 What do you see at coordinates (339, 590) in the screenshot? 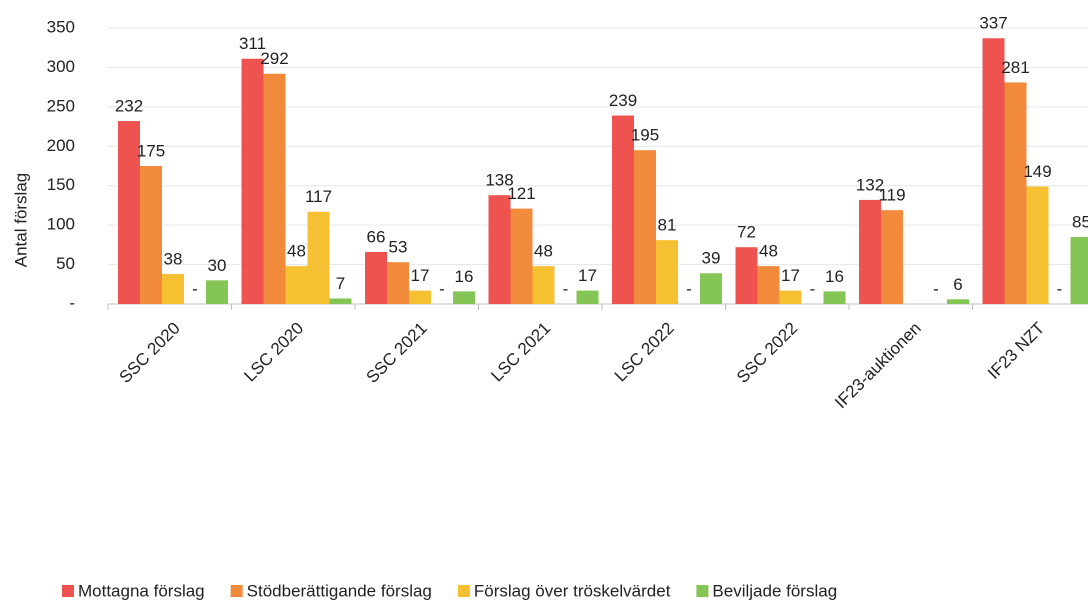
I see `legend-label: Stödberättigande förslag` at bounding box center [339, 590].